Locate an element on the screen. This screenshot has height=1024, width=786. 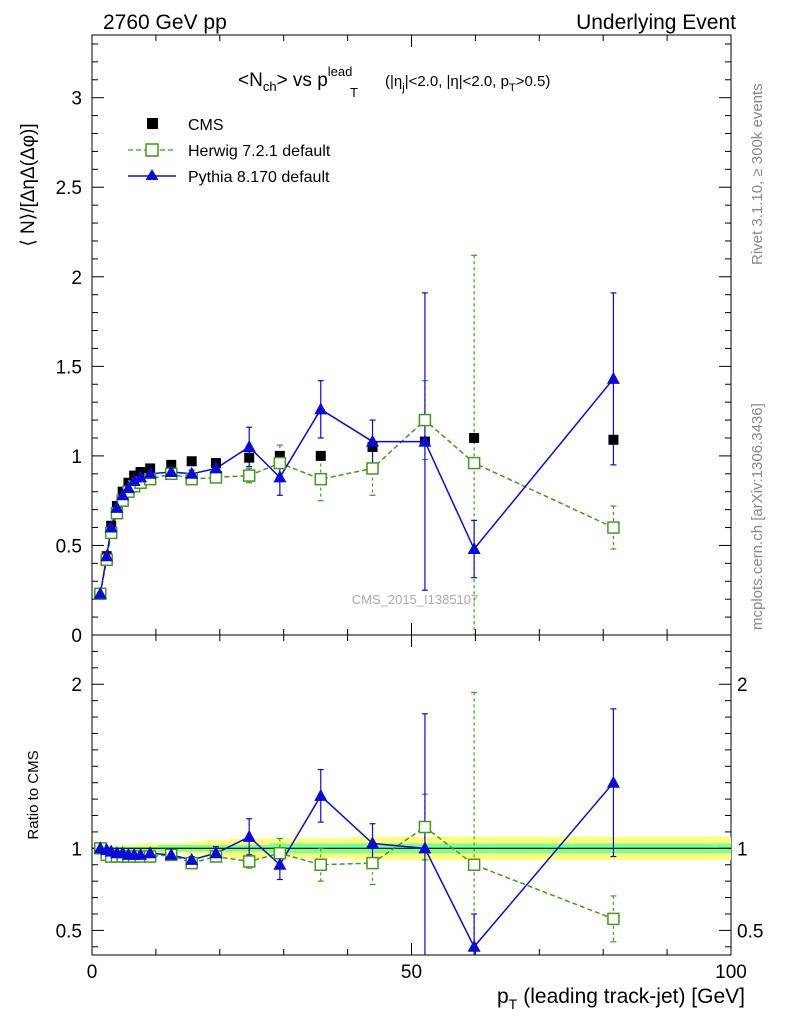
main-y-tick-label: 1 is located at coordinates (76, 457).